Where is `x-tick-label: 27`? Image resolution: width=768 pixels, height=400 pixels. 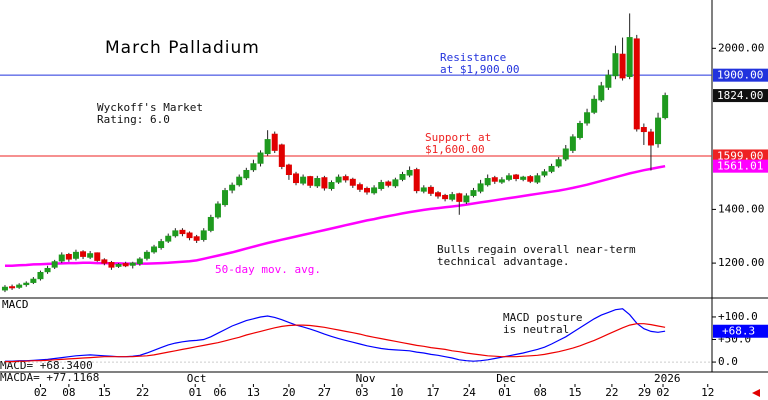
x-tick-label: 27 is located at coordinates (324, 392).